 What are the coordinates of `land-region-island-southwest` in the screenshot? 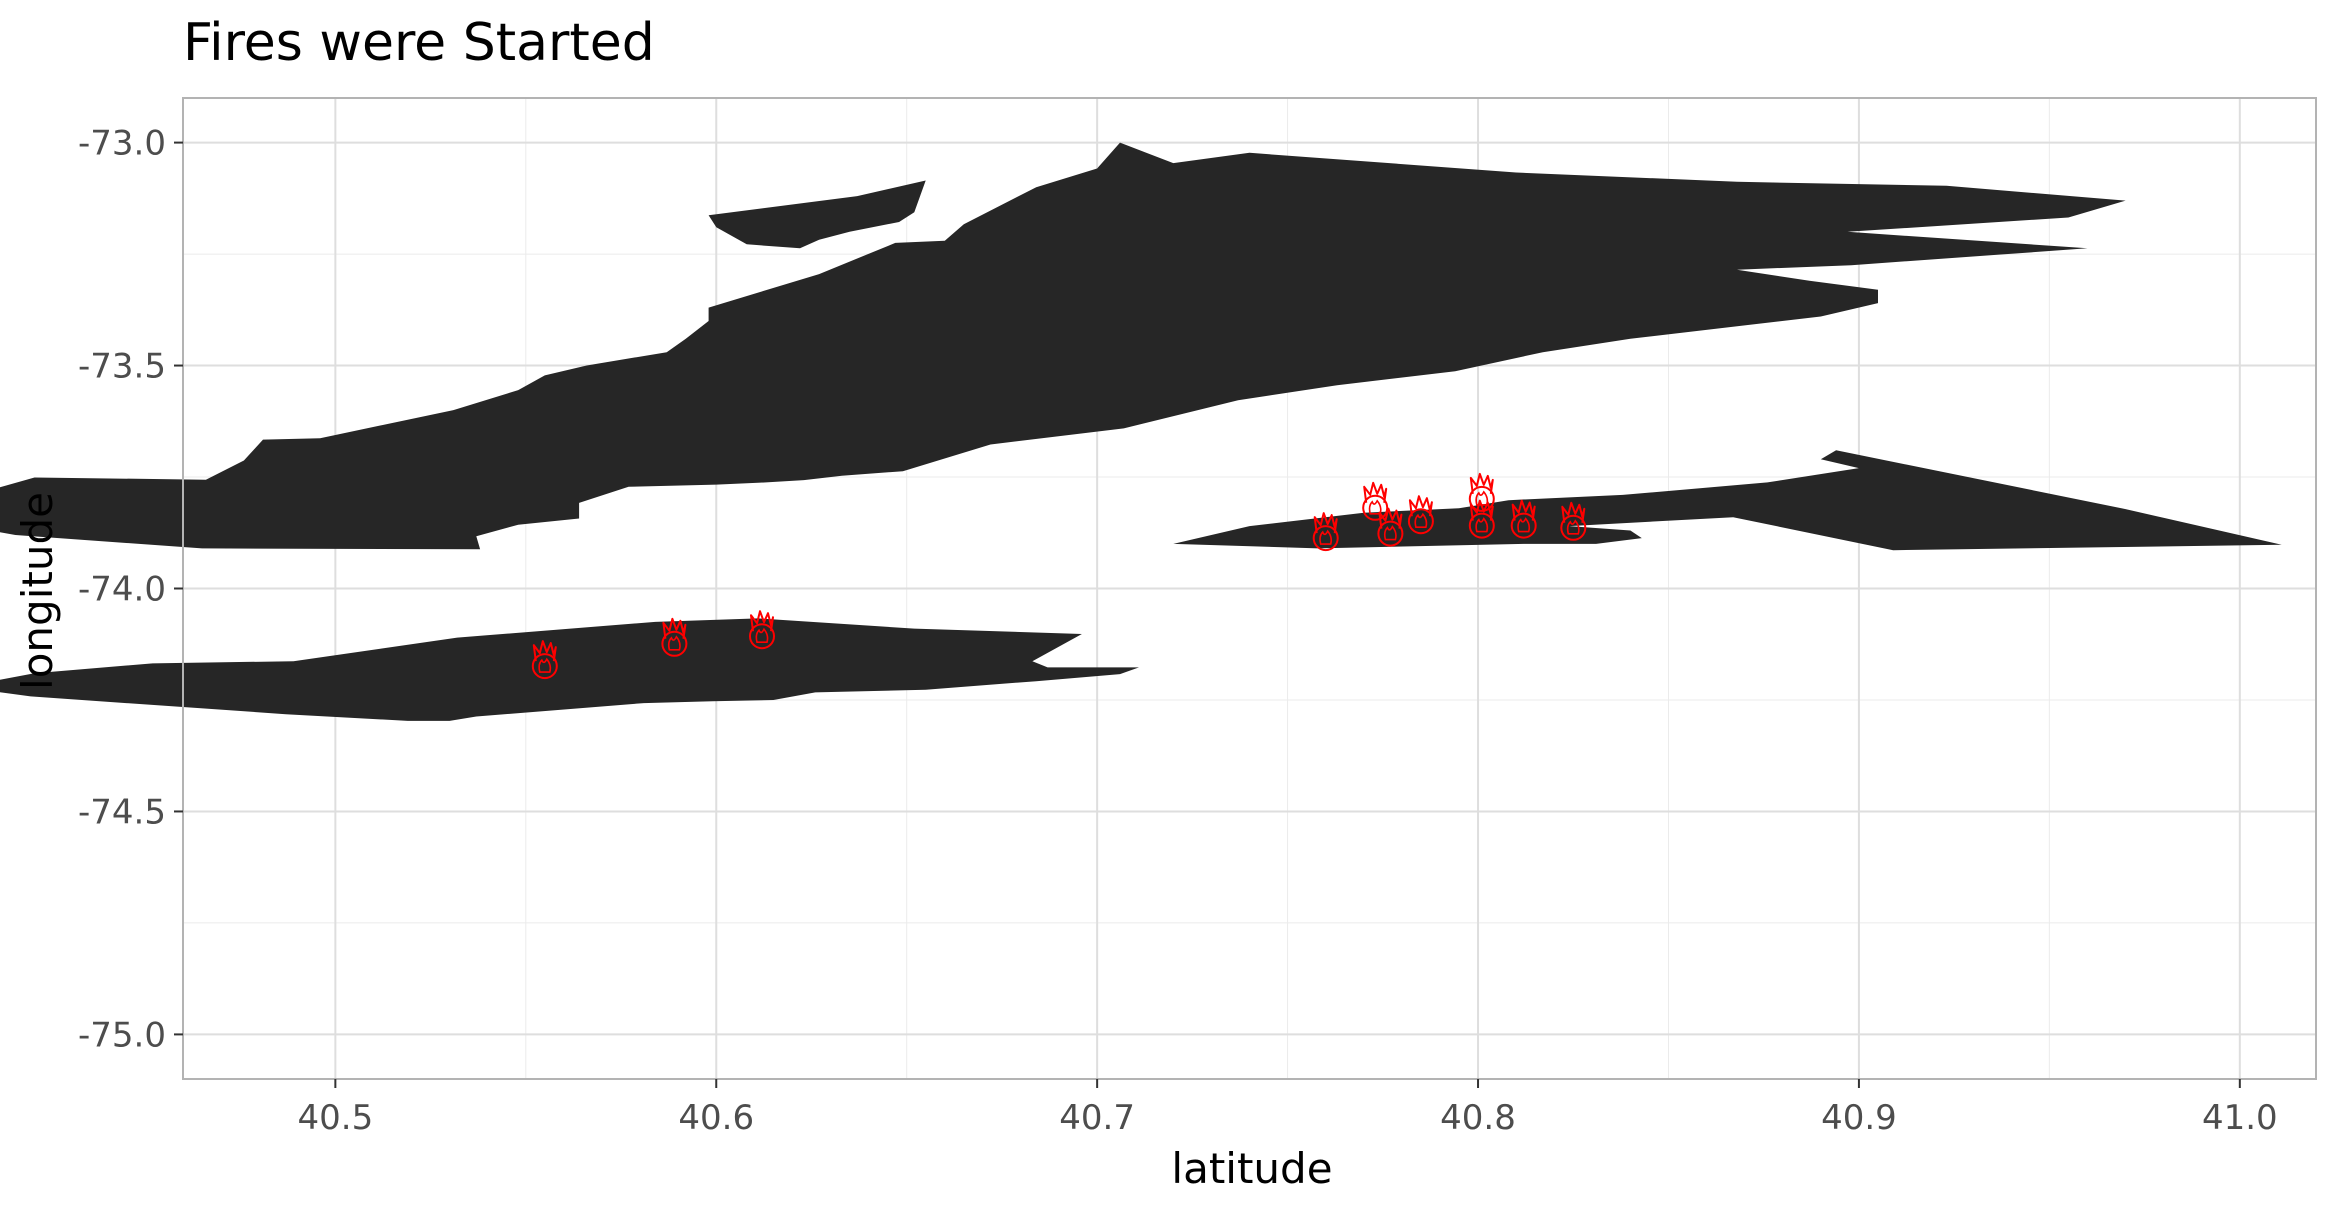 It's located at (569, 669).